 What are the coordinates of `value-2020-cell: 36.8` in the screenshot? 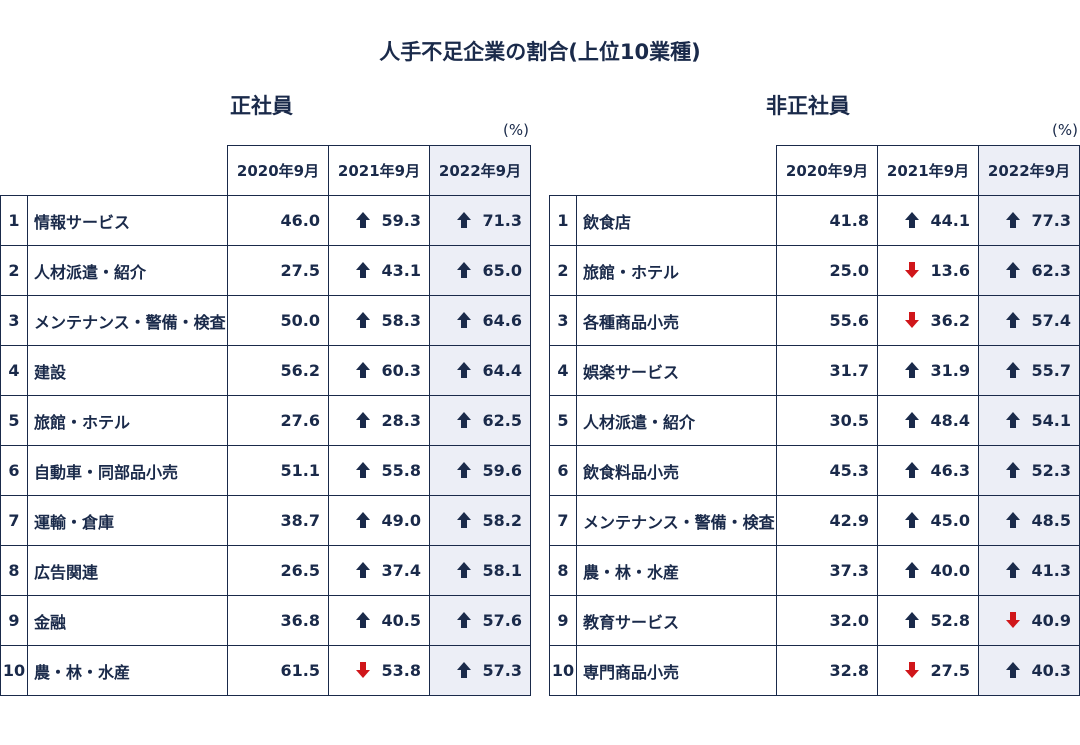 It's located at (278, 620).